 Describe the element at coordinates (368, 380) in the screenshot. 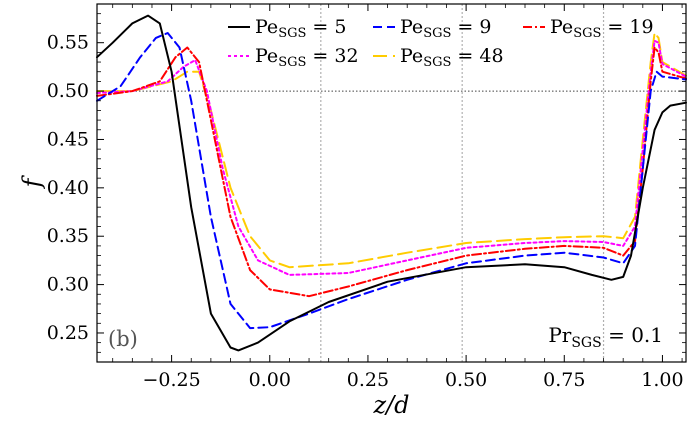

I see `x-tick-label: 0.25` at that location.